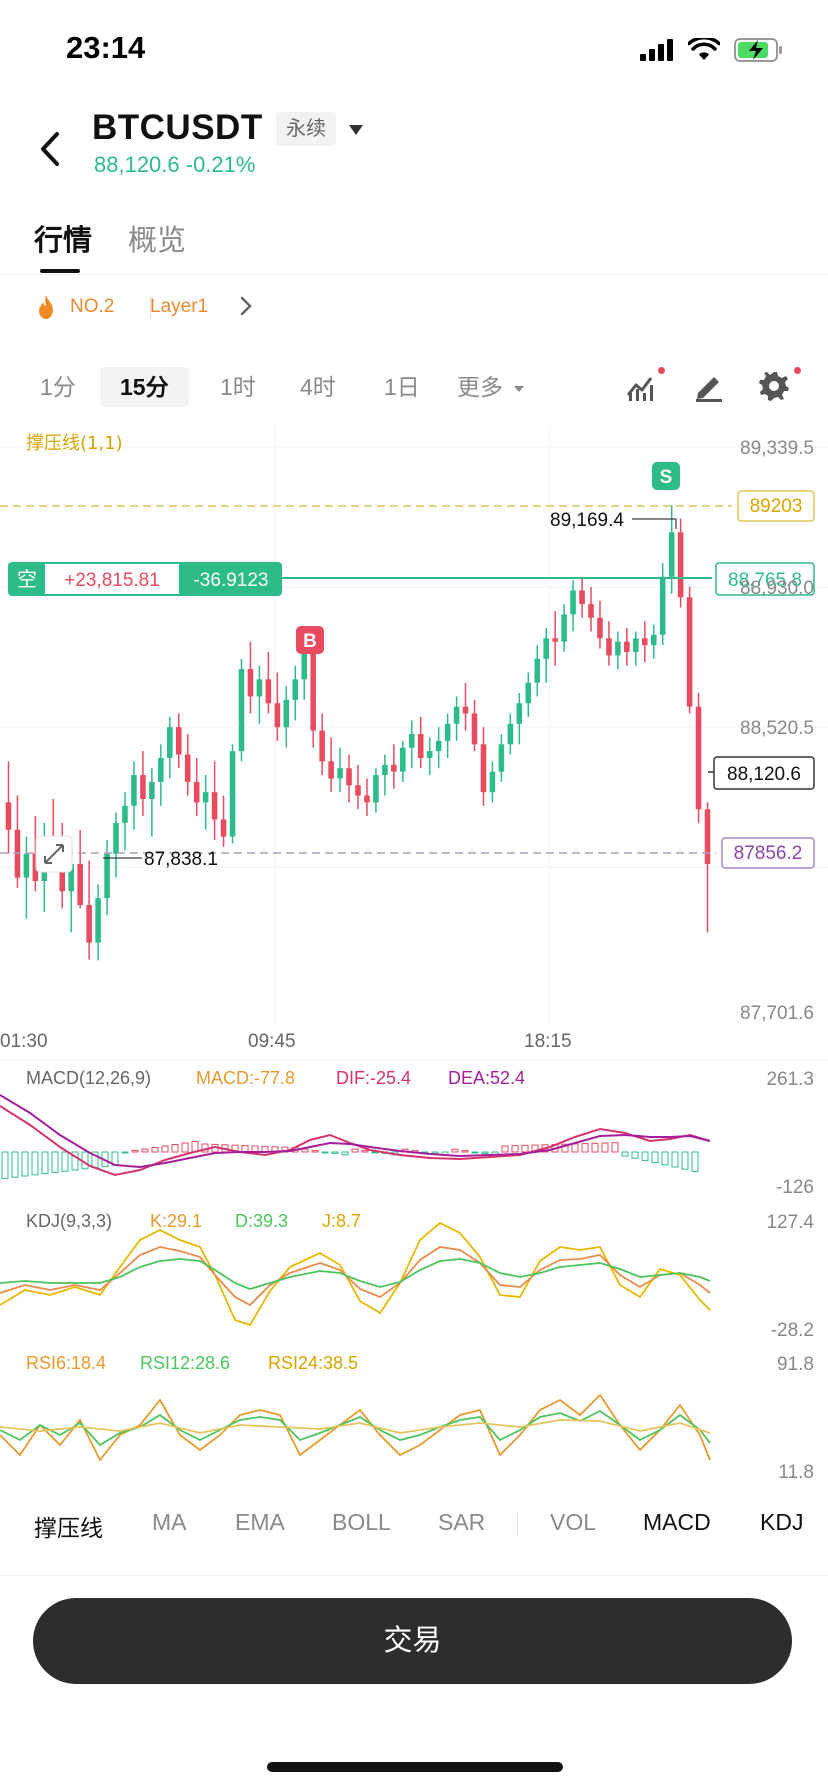 The height and width of the screenshot is (1792, 828). I want to click on tab-ma: MA, so click(169, 1522).